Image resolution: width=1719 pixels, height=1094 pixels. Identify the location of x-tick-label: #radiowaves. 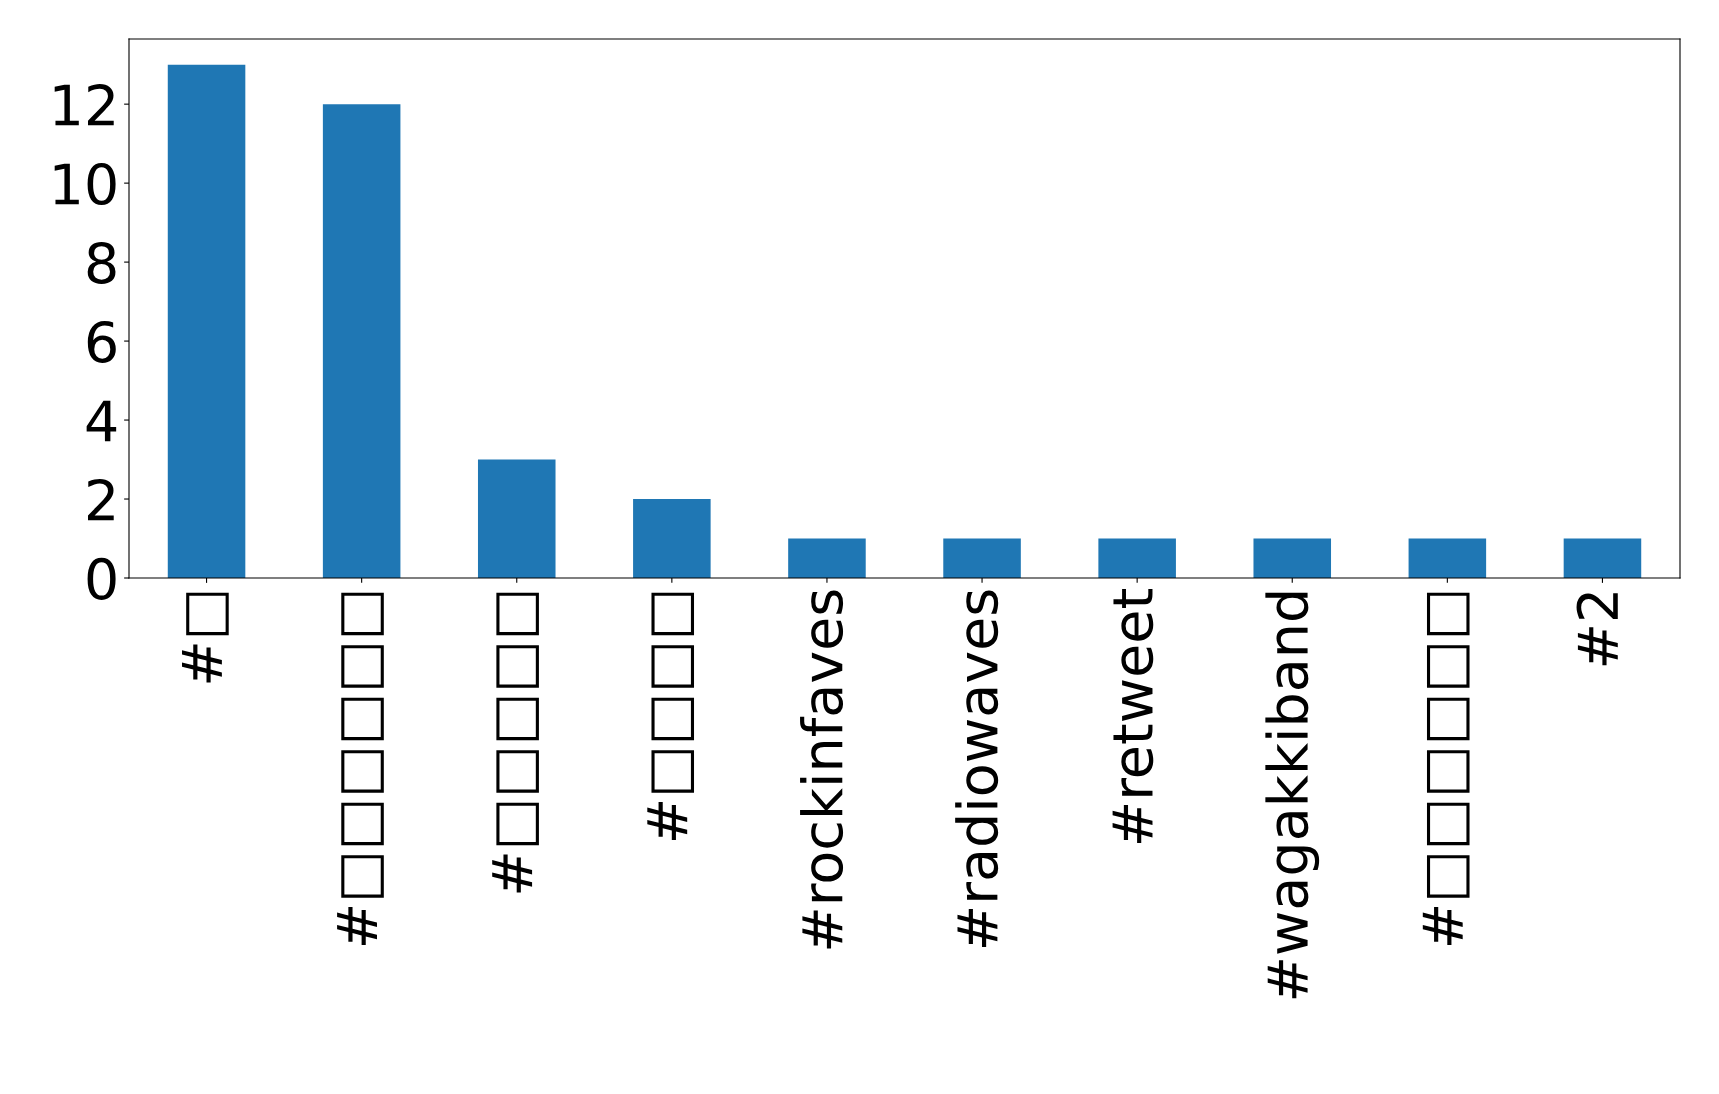
(977, 769).